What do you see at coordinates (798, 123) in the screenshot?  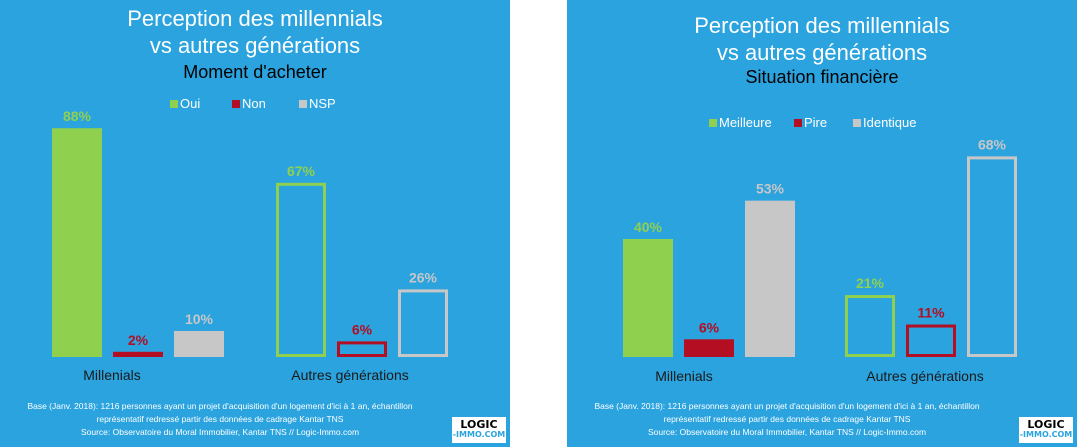 I see `legend-swatch-pire` at bounding box center [798, 123].